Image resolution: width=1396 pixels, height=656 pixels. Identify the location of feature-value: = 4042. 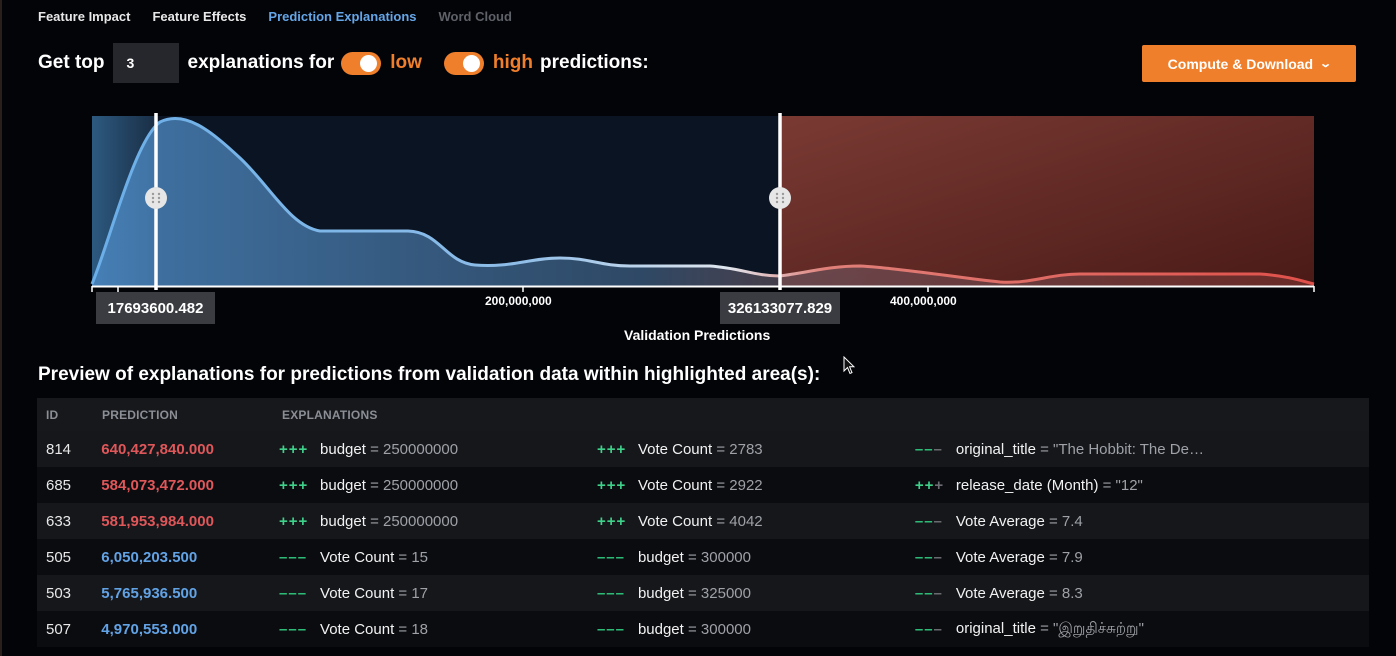
(737, 521).